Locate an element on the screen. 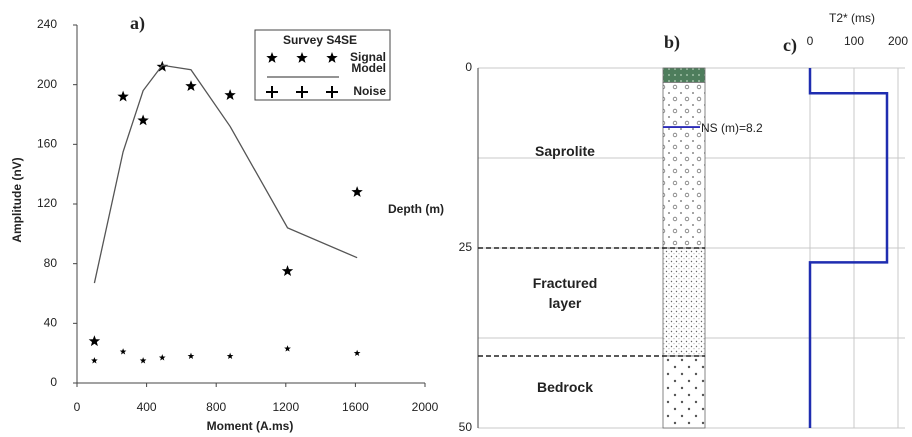 The height and width of the screenshot is (437, 912). x-tick-label: 100 is located at coordinates (854, 41).